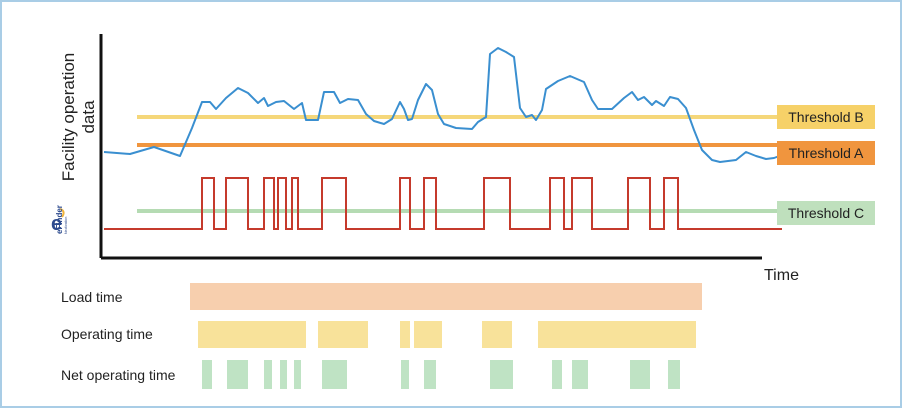 The image size is (902, 408). Describe the element at coordinates (446, 296) in the screenshot. I see `load-time-bar` at that location.